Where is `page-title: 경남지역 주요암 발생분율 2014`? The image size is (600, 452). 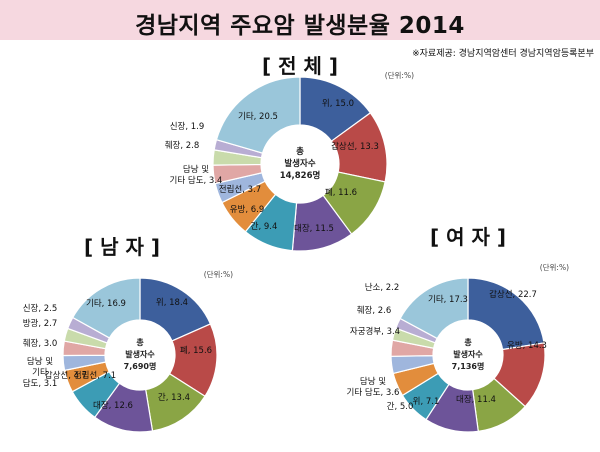
page-title: 경남지역 주요암 발생분율 2014 is located at coordinates (300, 26).